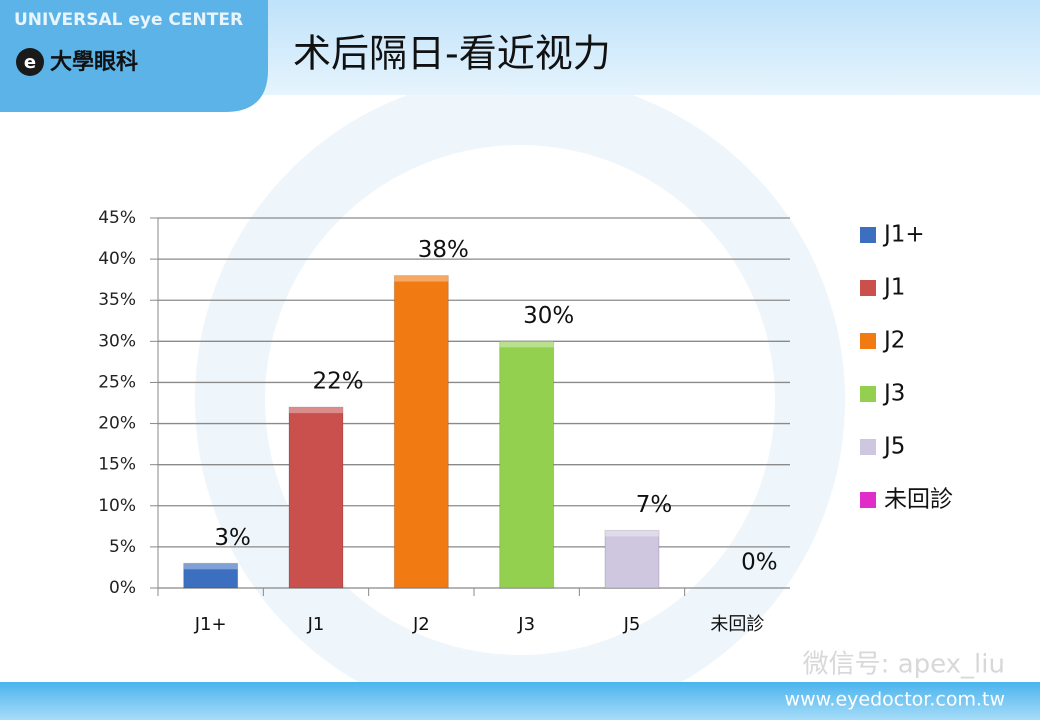  What do you see at coordinates (117, 341) in the screenshot?
I see `y-tick-label: 30%` at bounding box center [117, 341].